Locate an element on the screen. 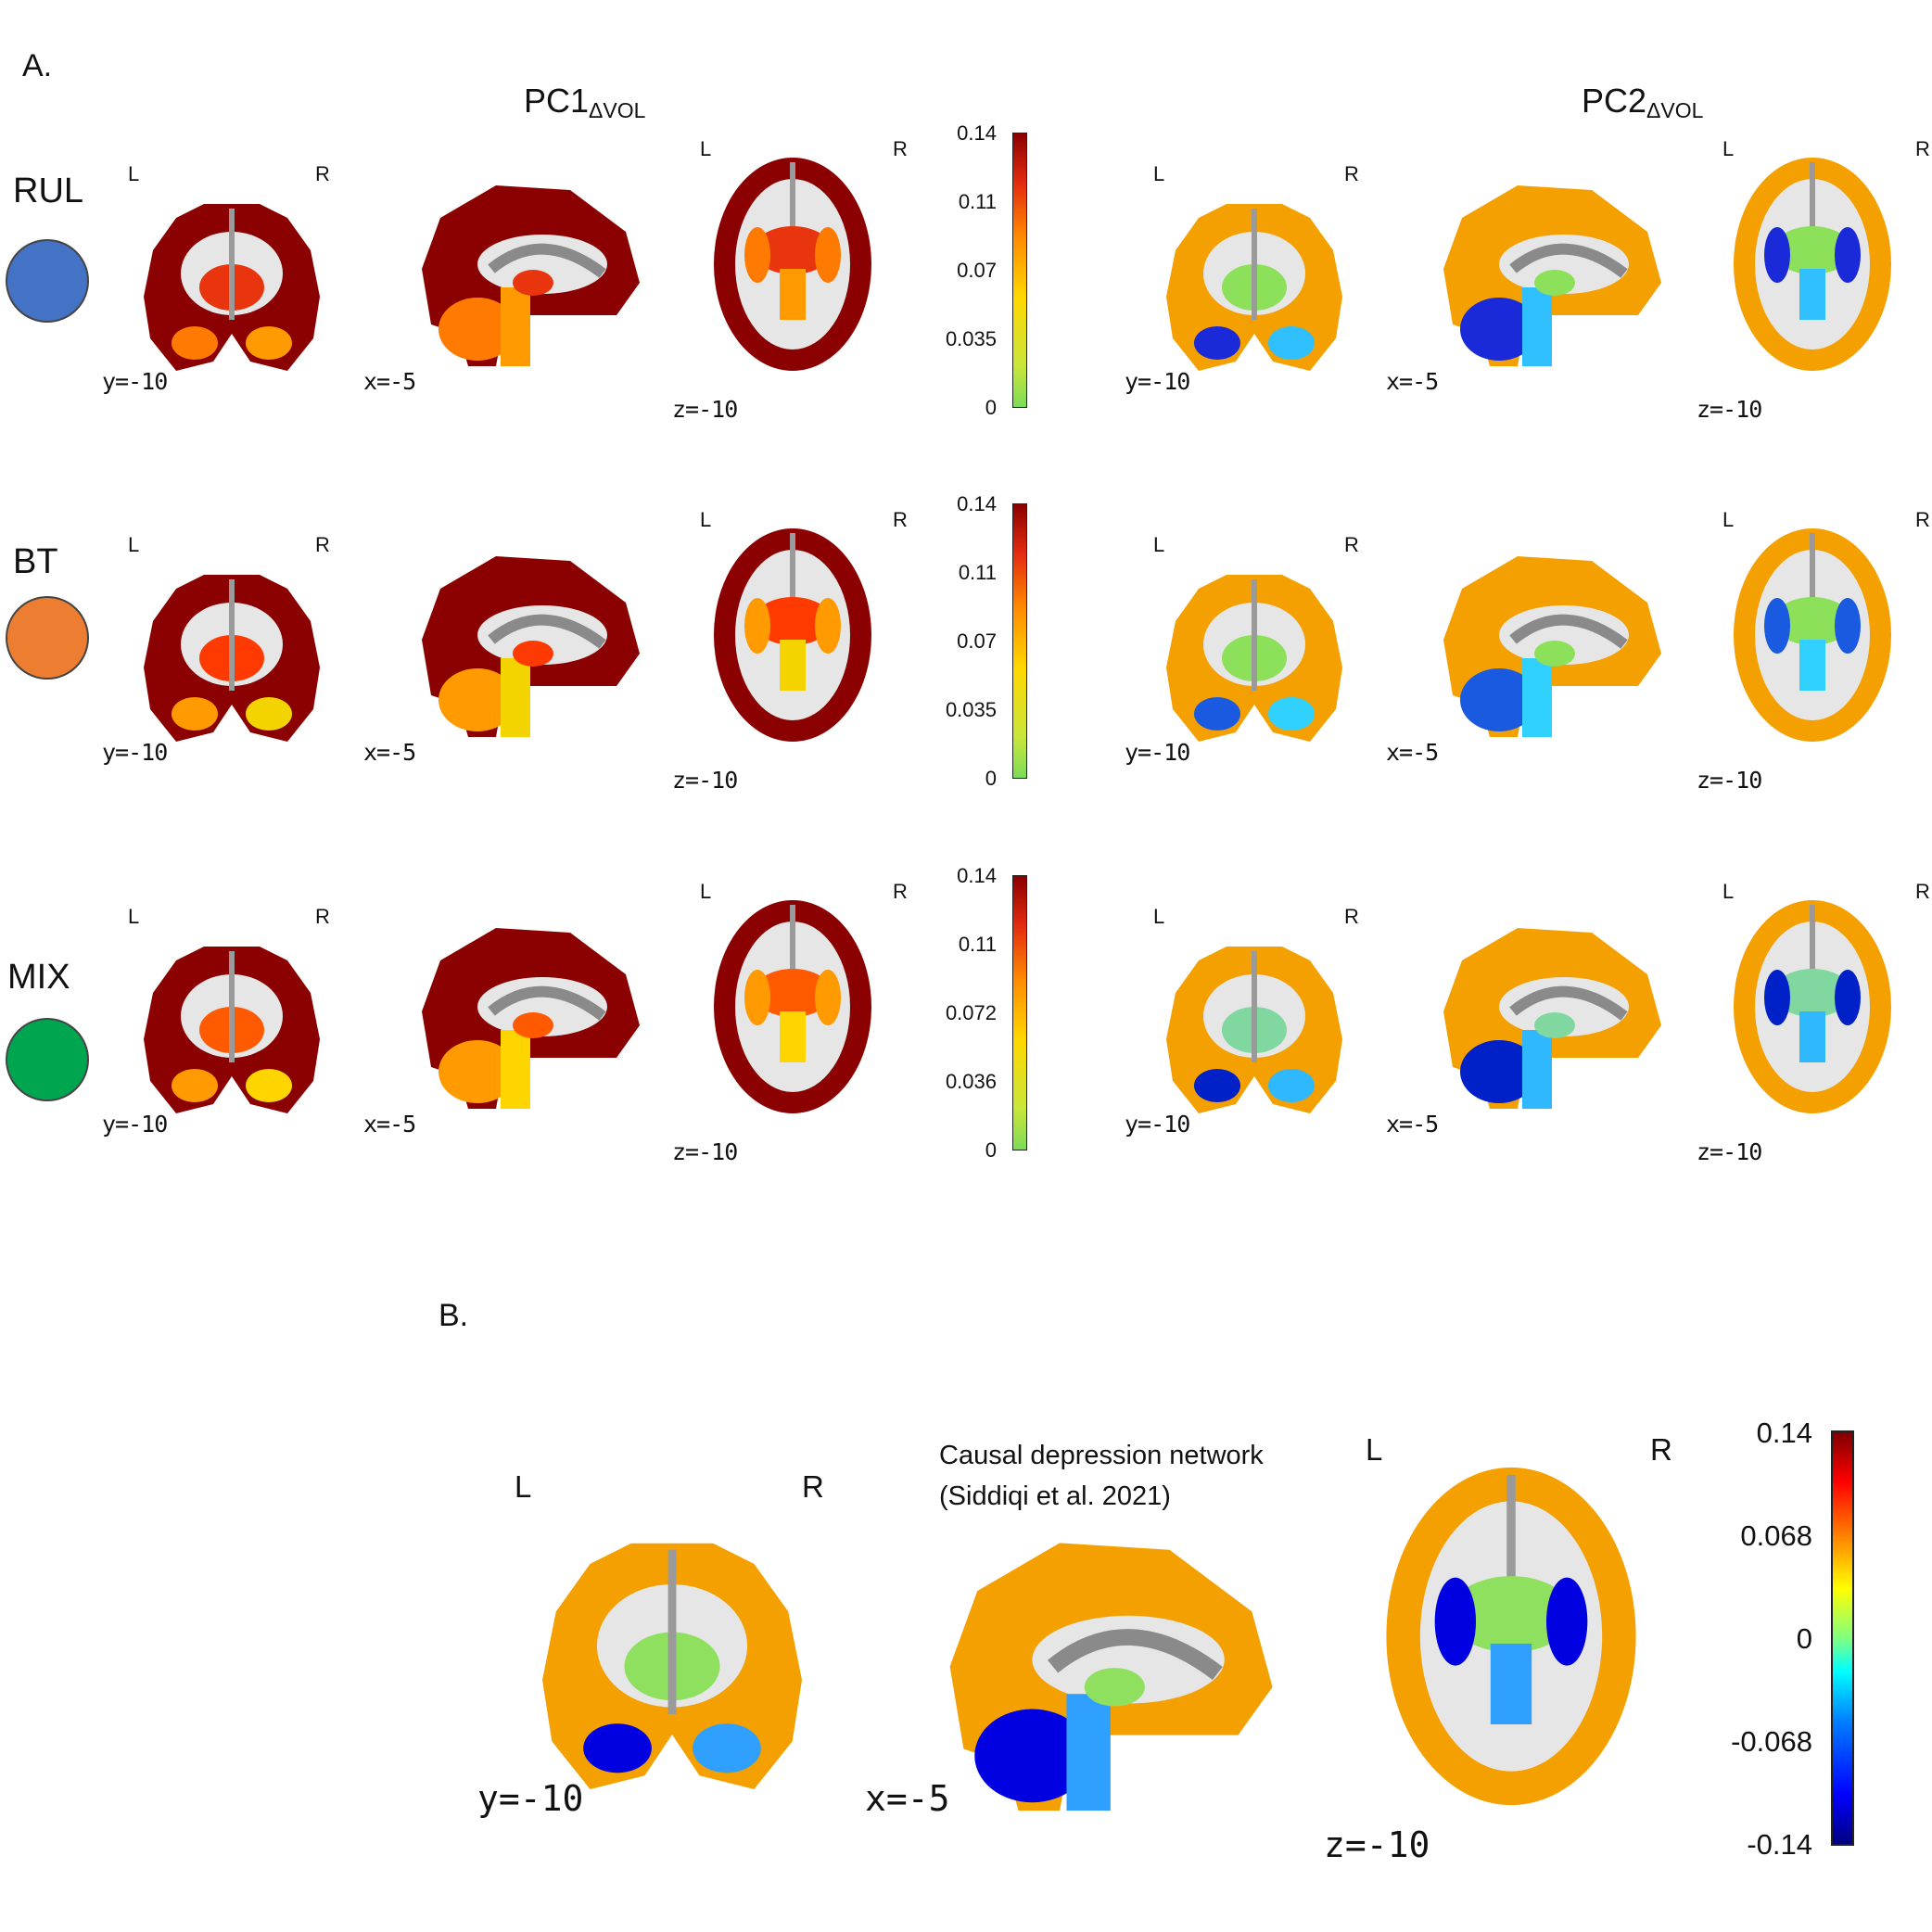  mix-pc2-sagittal-coord: x=-5 is located at coordinates (1412, 1124).